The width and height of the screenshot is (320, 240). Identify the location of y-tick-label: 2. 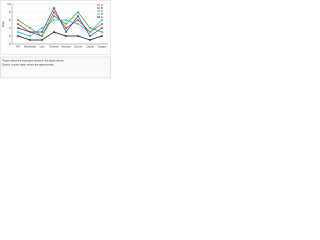
(10, 36).